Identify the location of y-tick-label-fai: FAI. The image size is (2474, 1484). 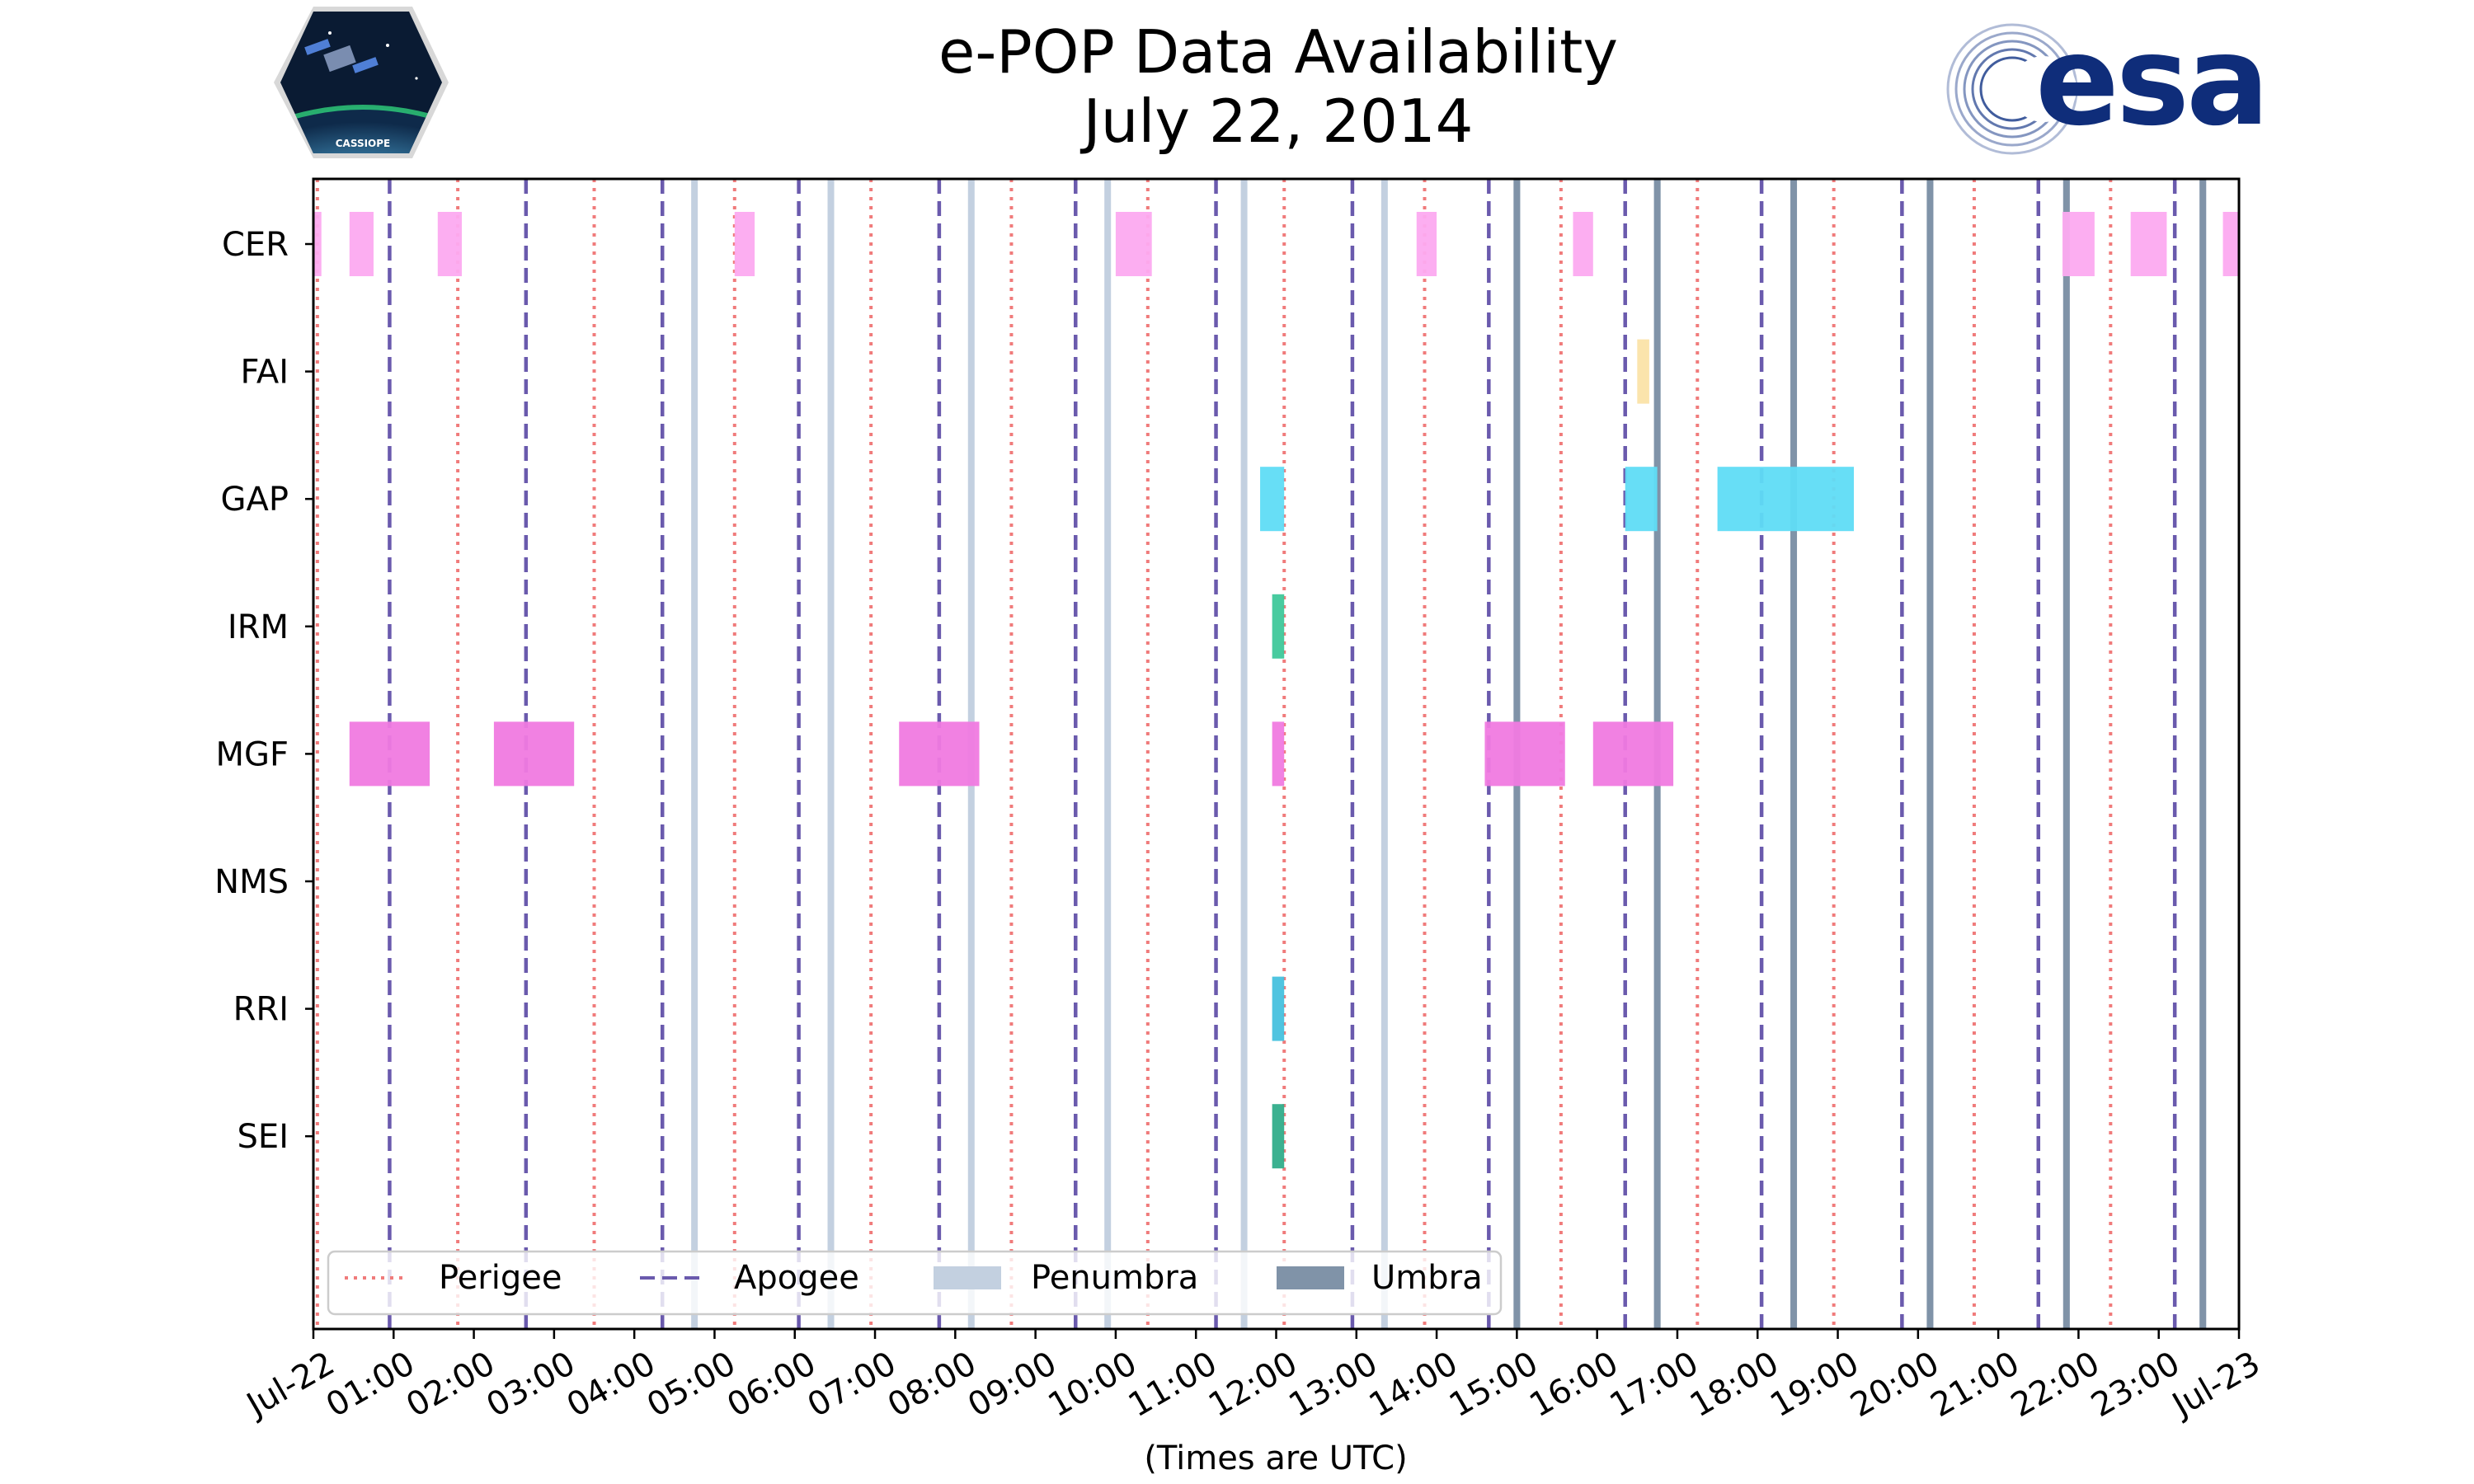
(265, 373).